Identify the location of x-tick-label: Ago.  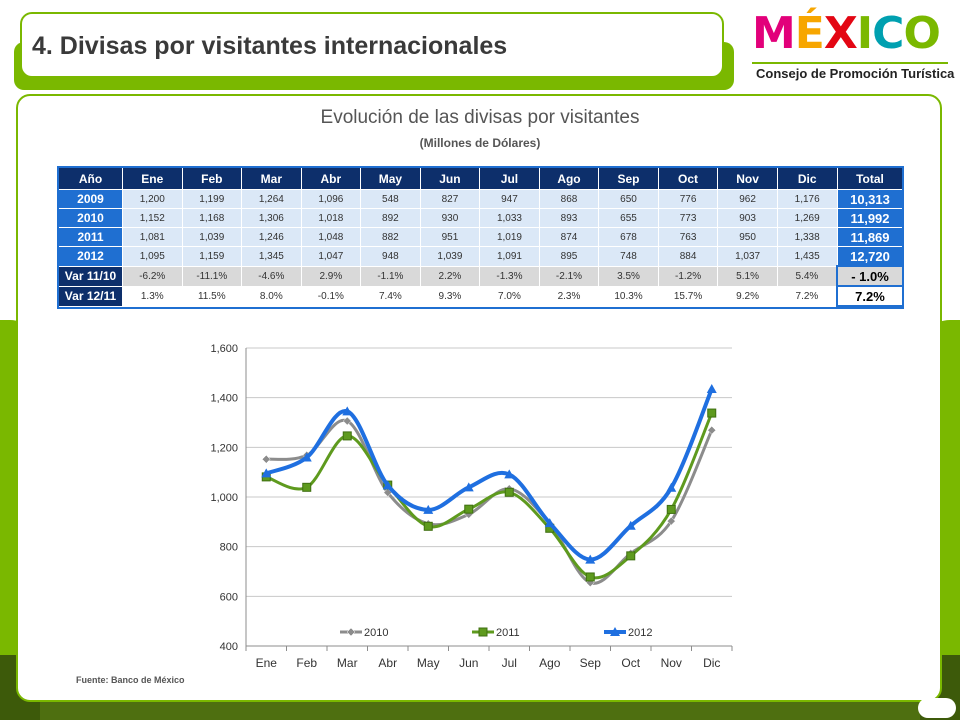
(550, 663).